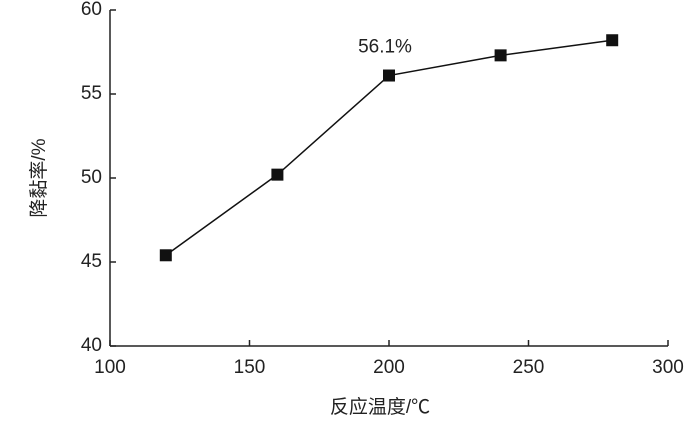  I want to click on y-tick-label: 50, so click(91, 177).